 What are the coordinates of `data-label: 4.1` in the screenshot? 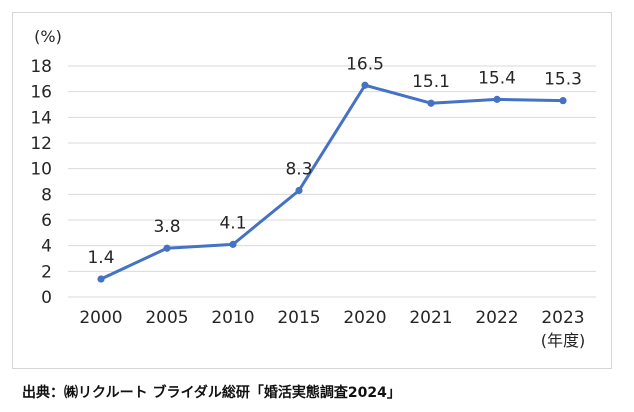 It's located at (232, 223).